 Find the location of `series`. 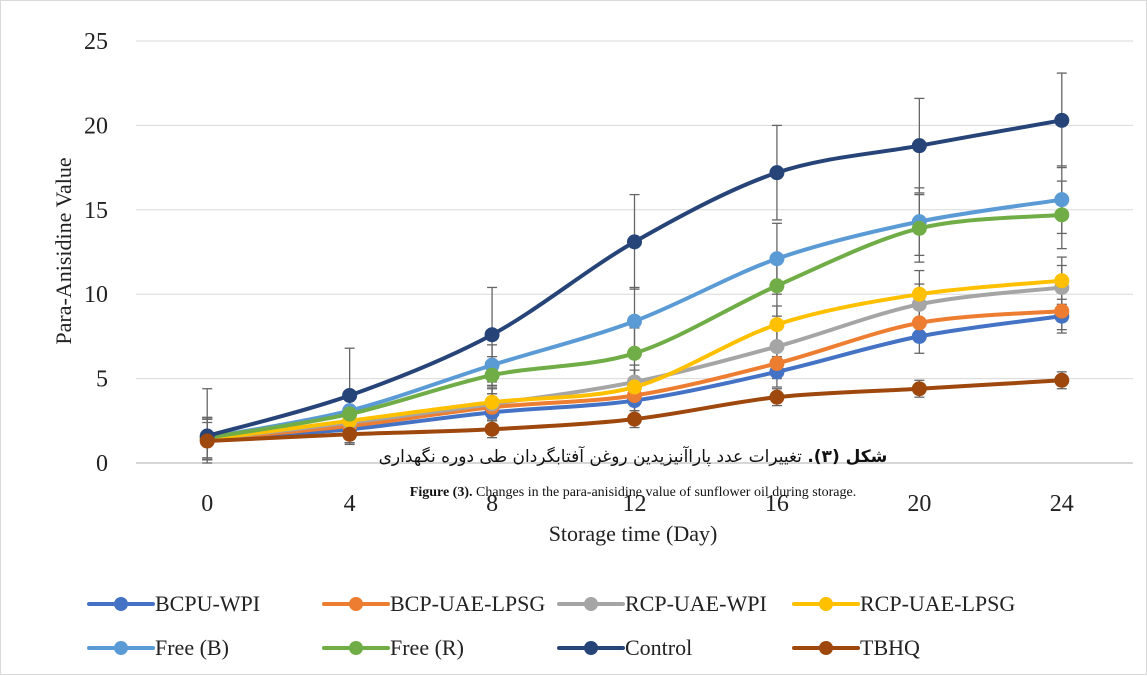

series is located at coordinates (634, 410).